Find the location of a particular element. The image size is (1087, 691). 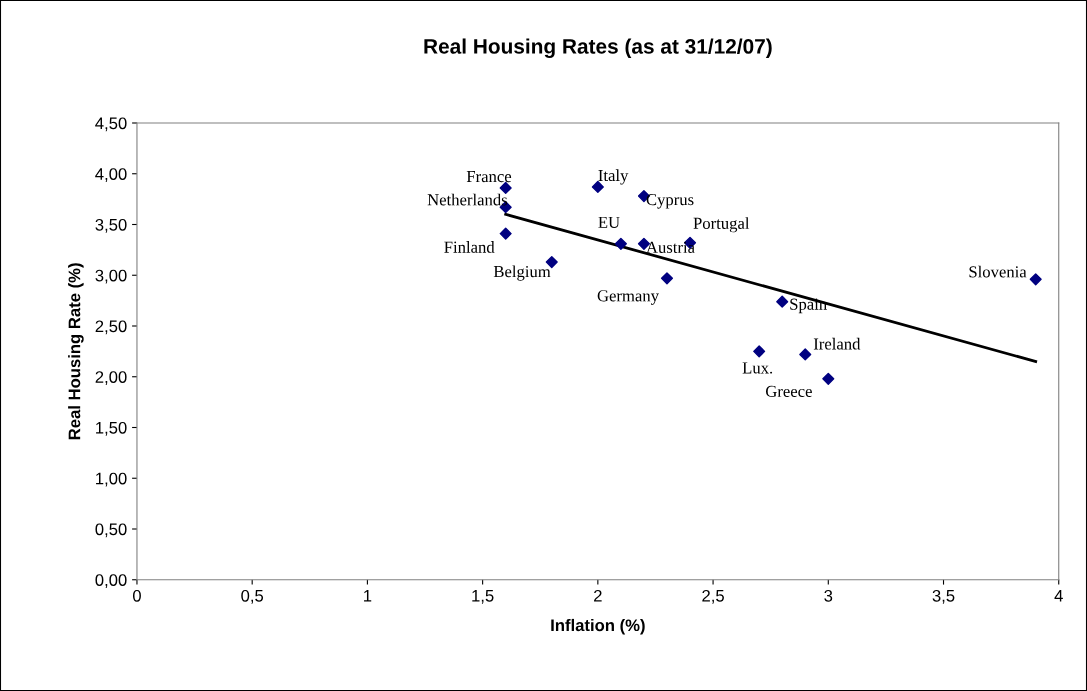

x-tick-label: 1,5 is located at coordinates (483, 597).